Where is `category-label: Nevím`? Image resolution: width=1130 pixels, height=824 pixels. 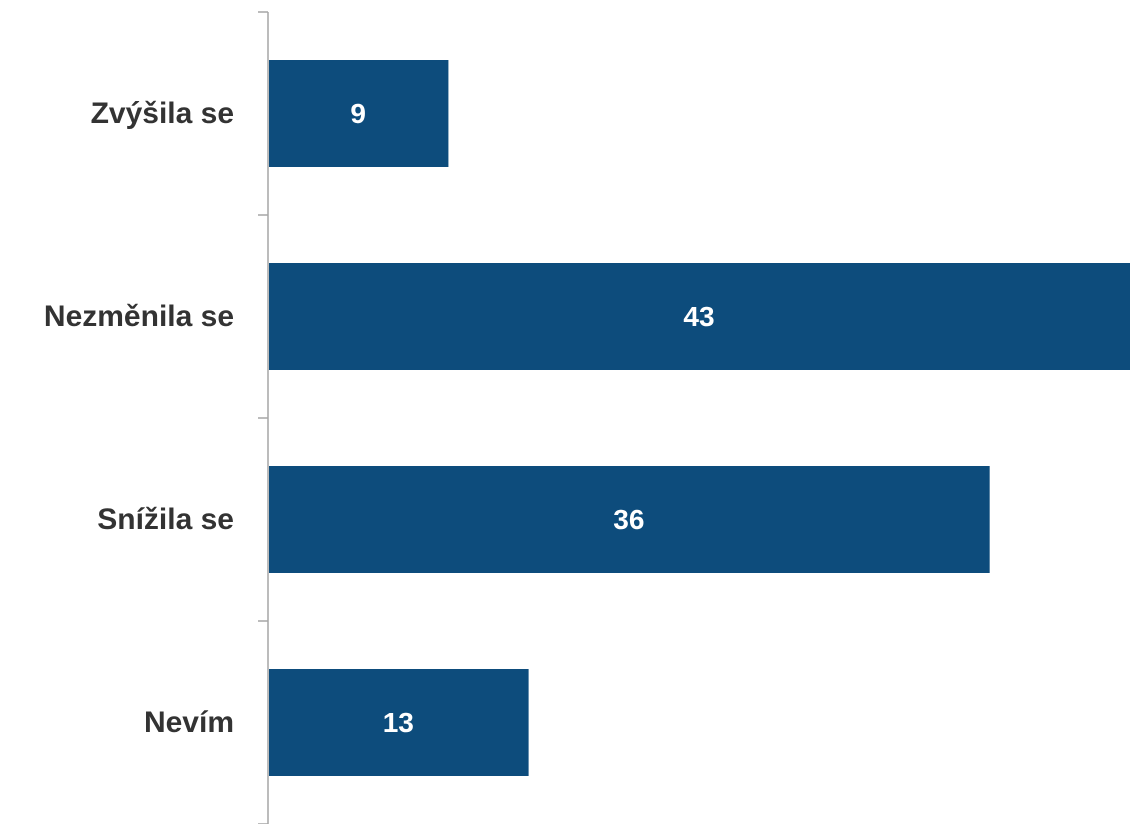 category-label: Nevím is located at coordinates (189, 722).